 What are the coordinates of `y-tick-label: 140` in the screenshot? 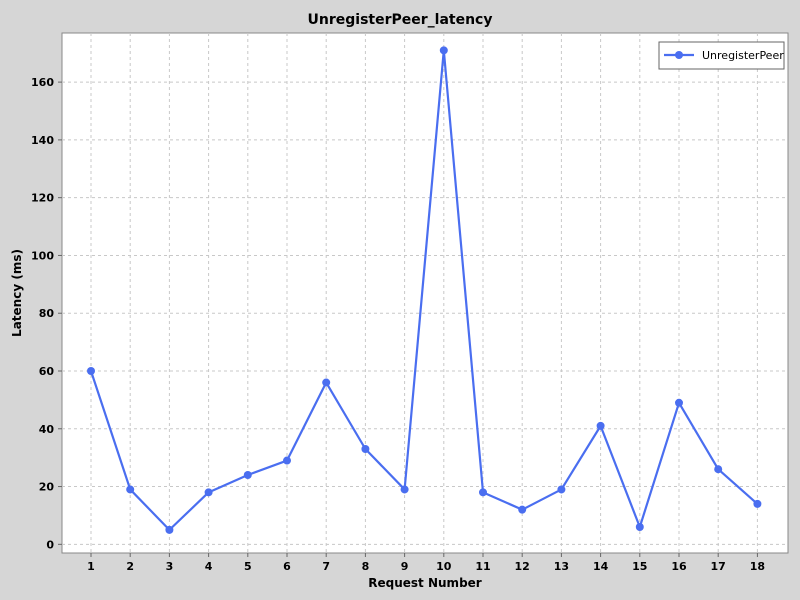 It's located at (42, 140).